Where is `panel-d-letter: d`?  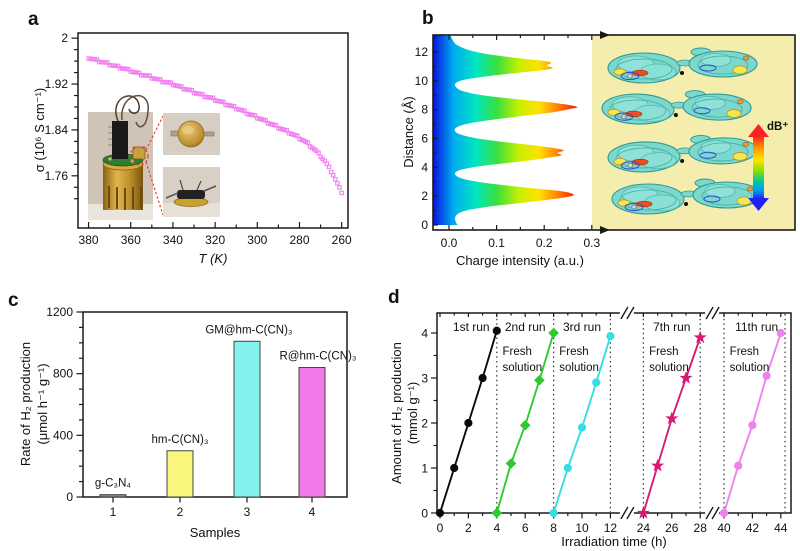 panel-d-letter: d is located at coordinates (394, 297).